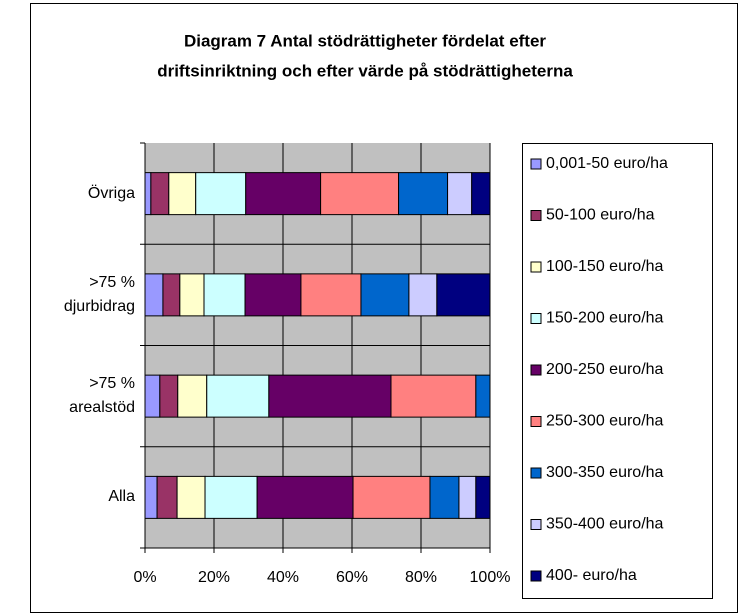 This screenshot has height=616, width=750. Describe the element at coordinates (605, 421) in the screenshot. I see `legend-label: 250-300 euro/ha` at that location.